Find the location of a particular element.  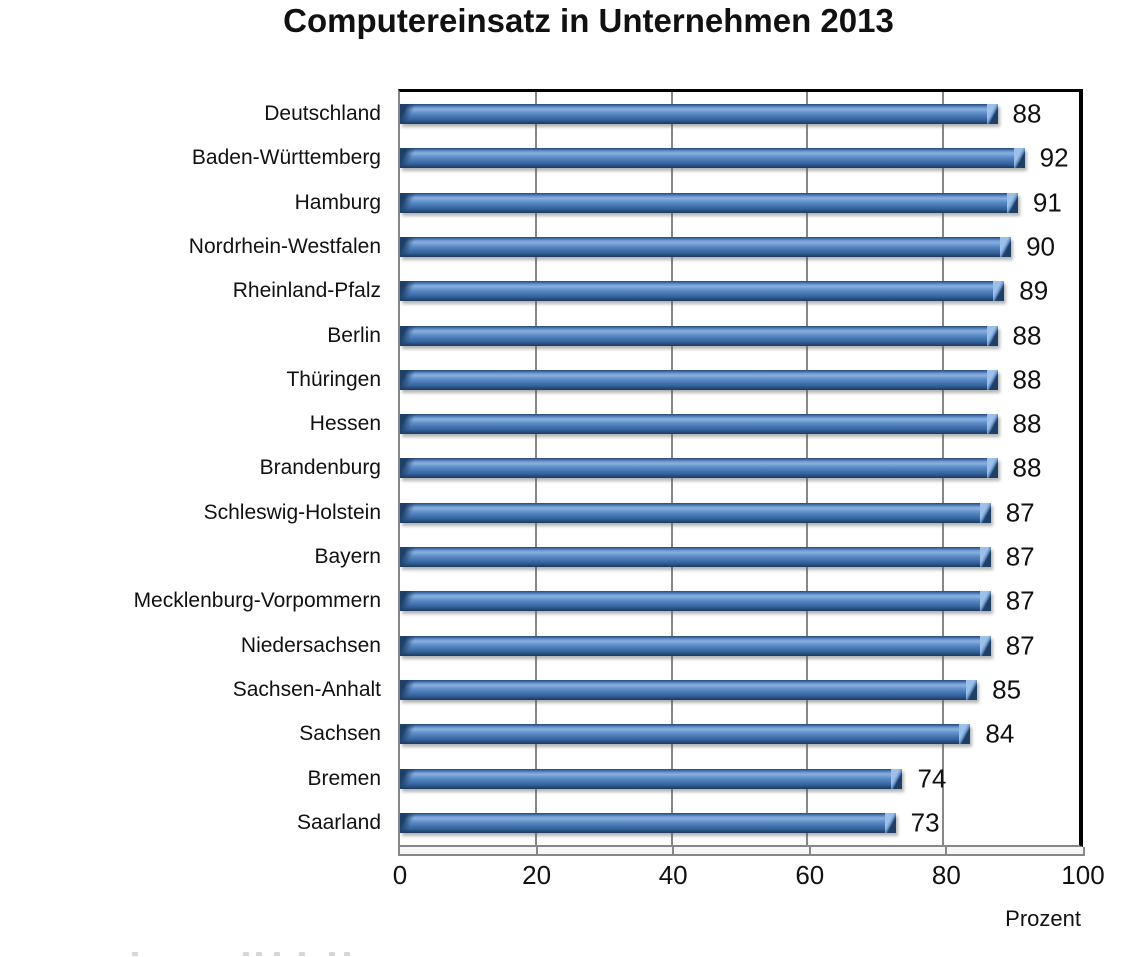

bar-row: 91 is located at coordinates (739, 203).